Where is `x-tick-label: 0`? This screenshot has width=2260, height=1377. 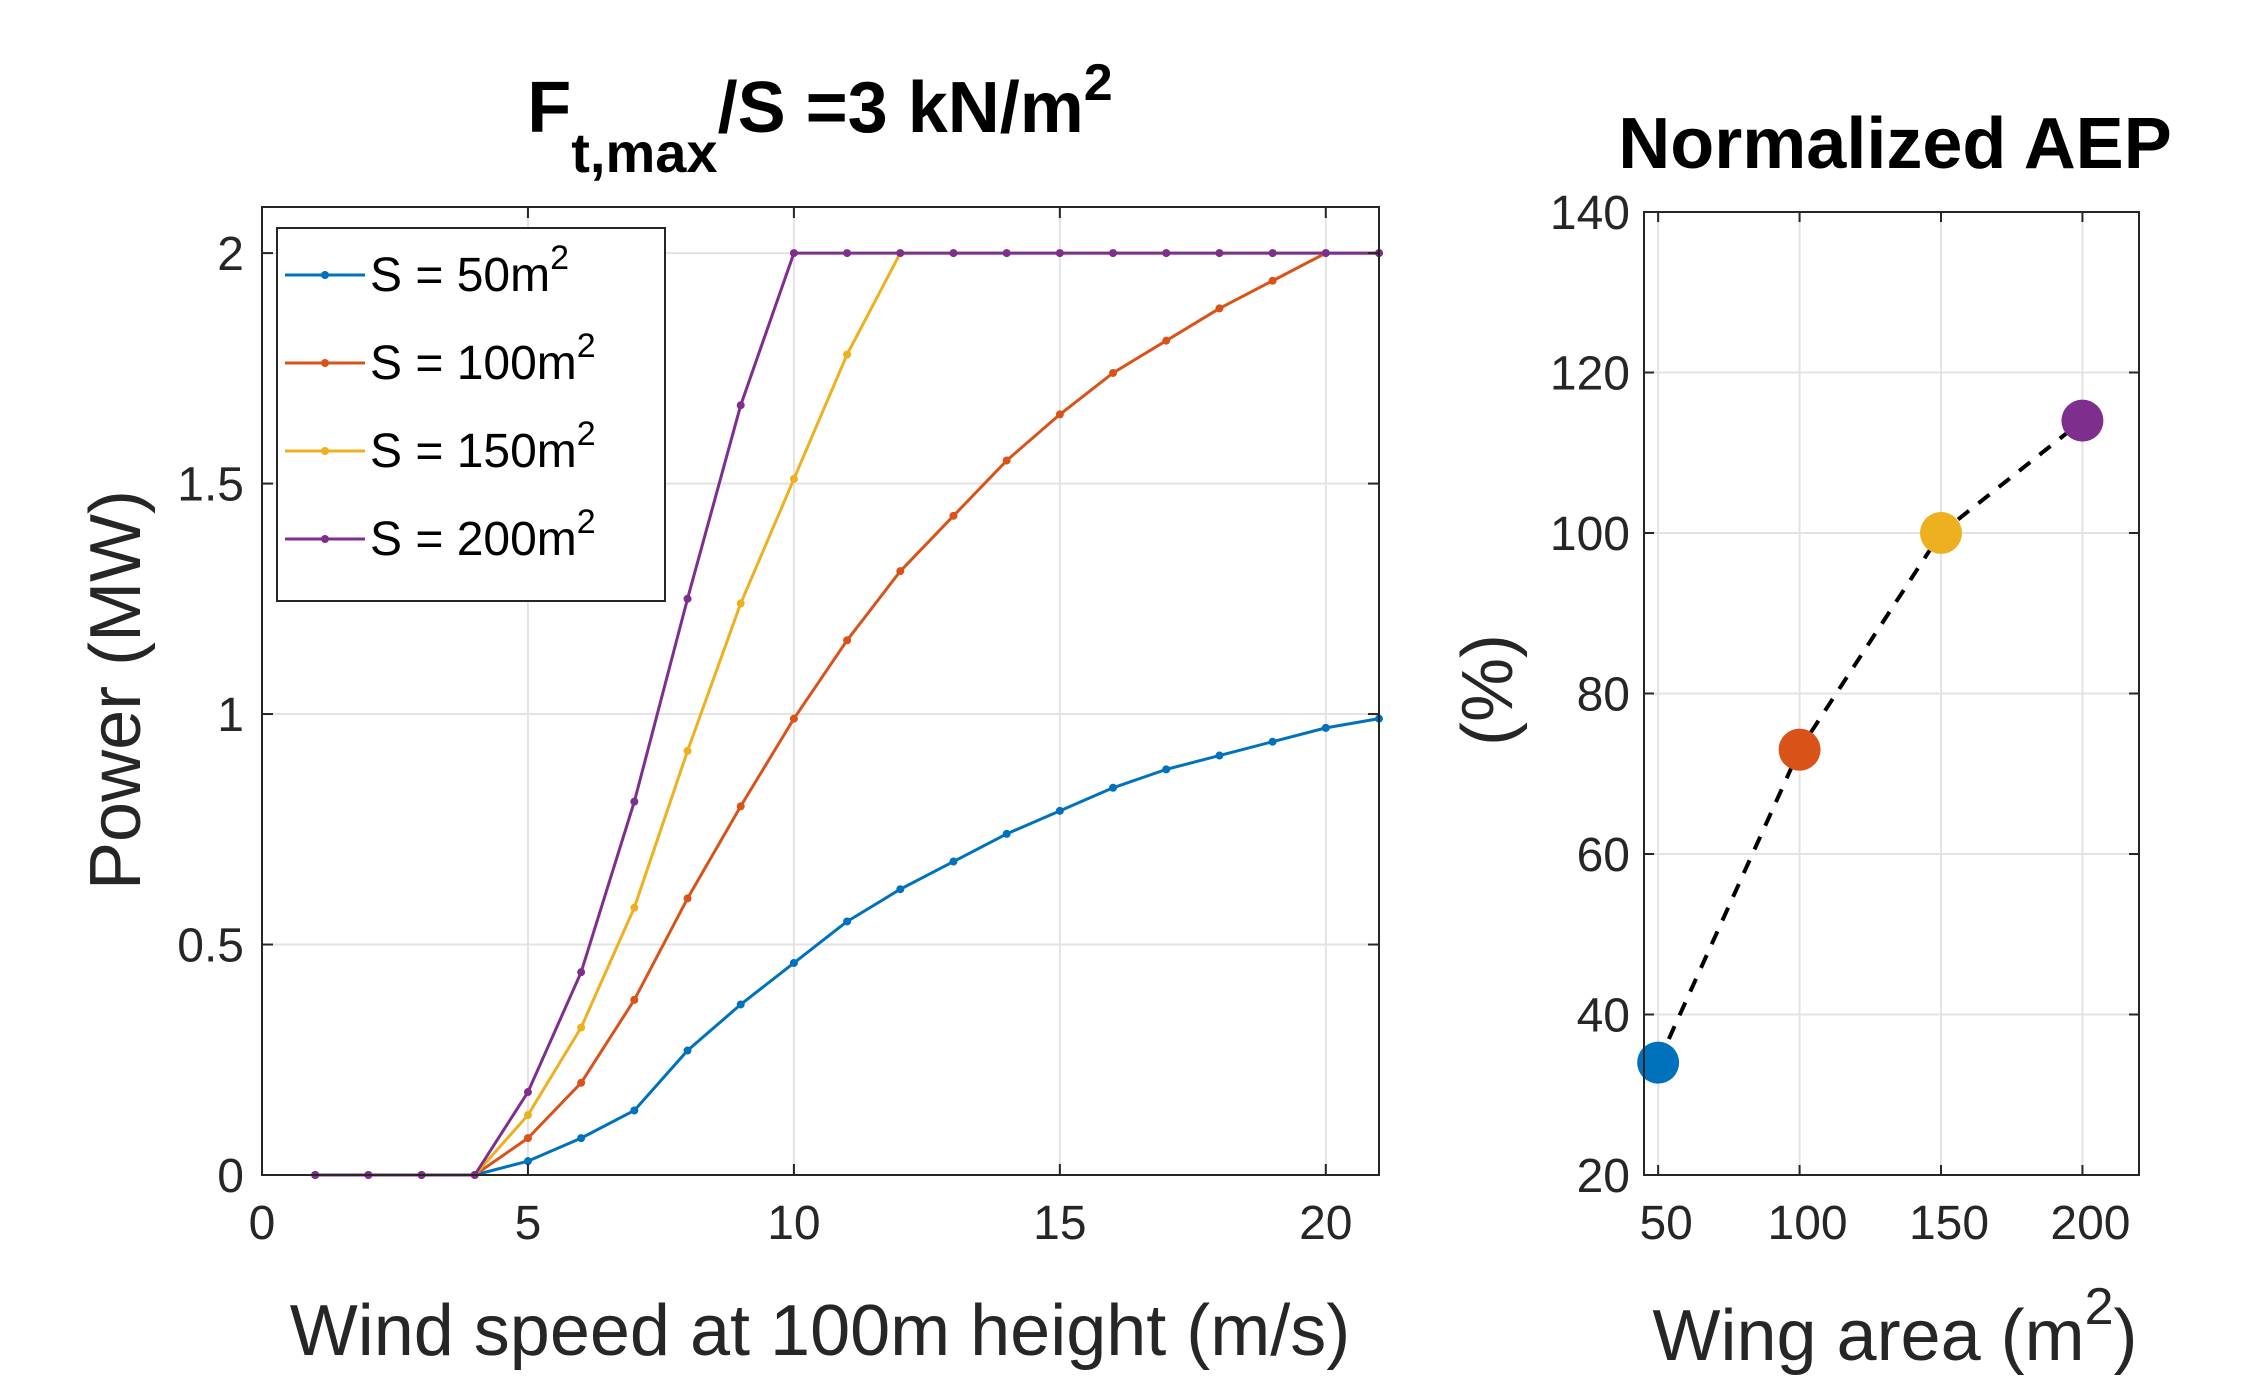
x-tick-label: 0 is located at coordinates (262, 1223).